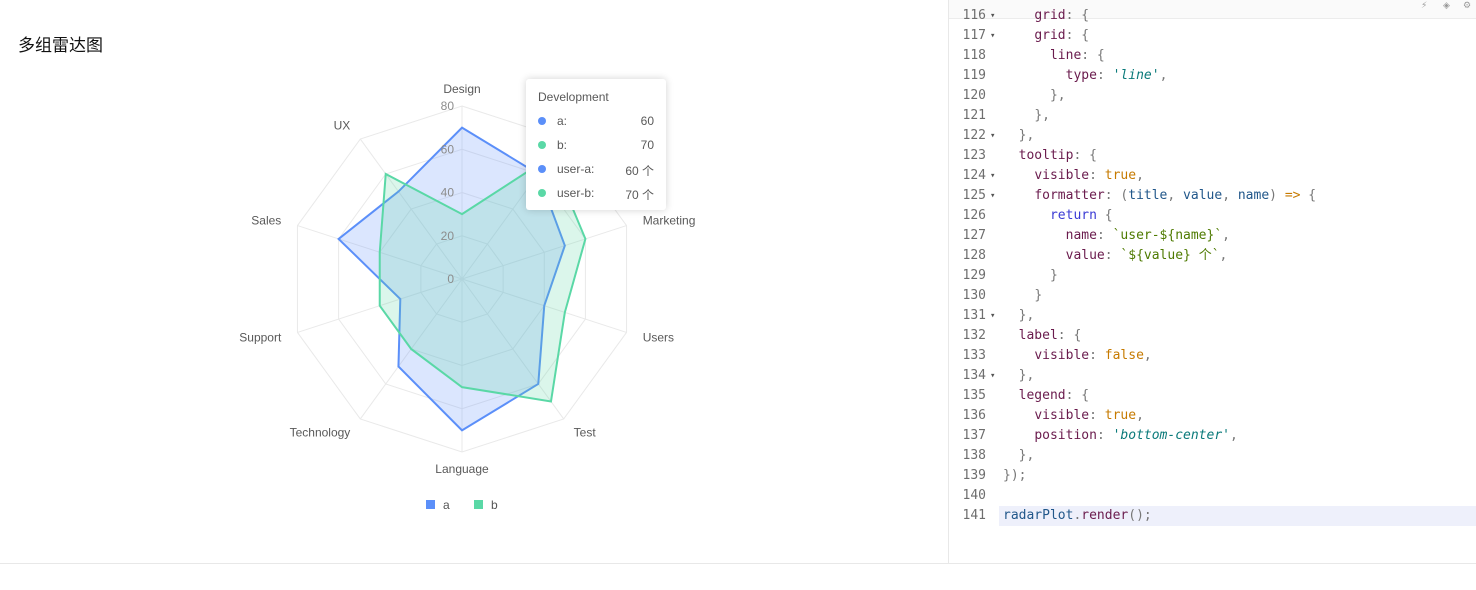 The image size is (1476, 590). Describe the element at coordinates (1015, 475) in the screenshot. I see `code-text: });` at that location.